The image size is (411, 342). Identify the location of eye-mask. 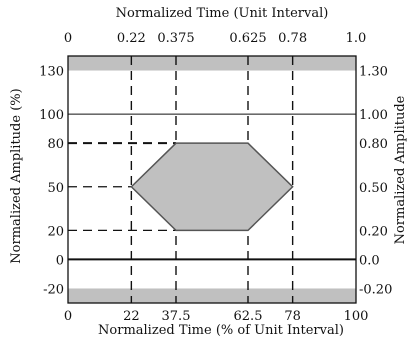
(212, 187).